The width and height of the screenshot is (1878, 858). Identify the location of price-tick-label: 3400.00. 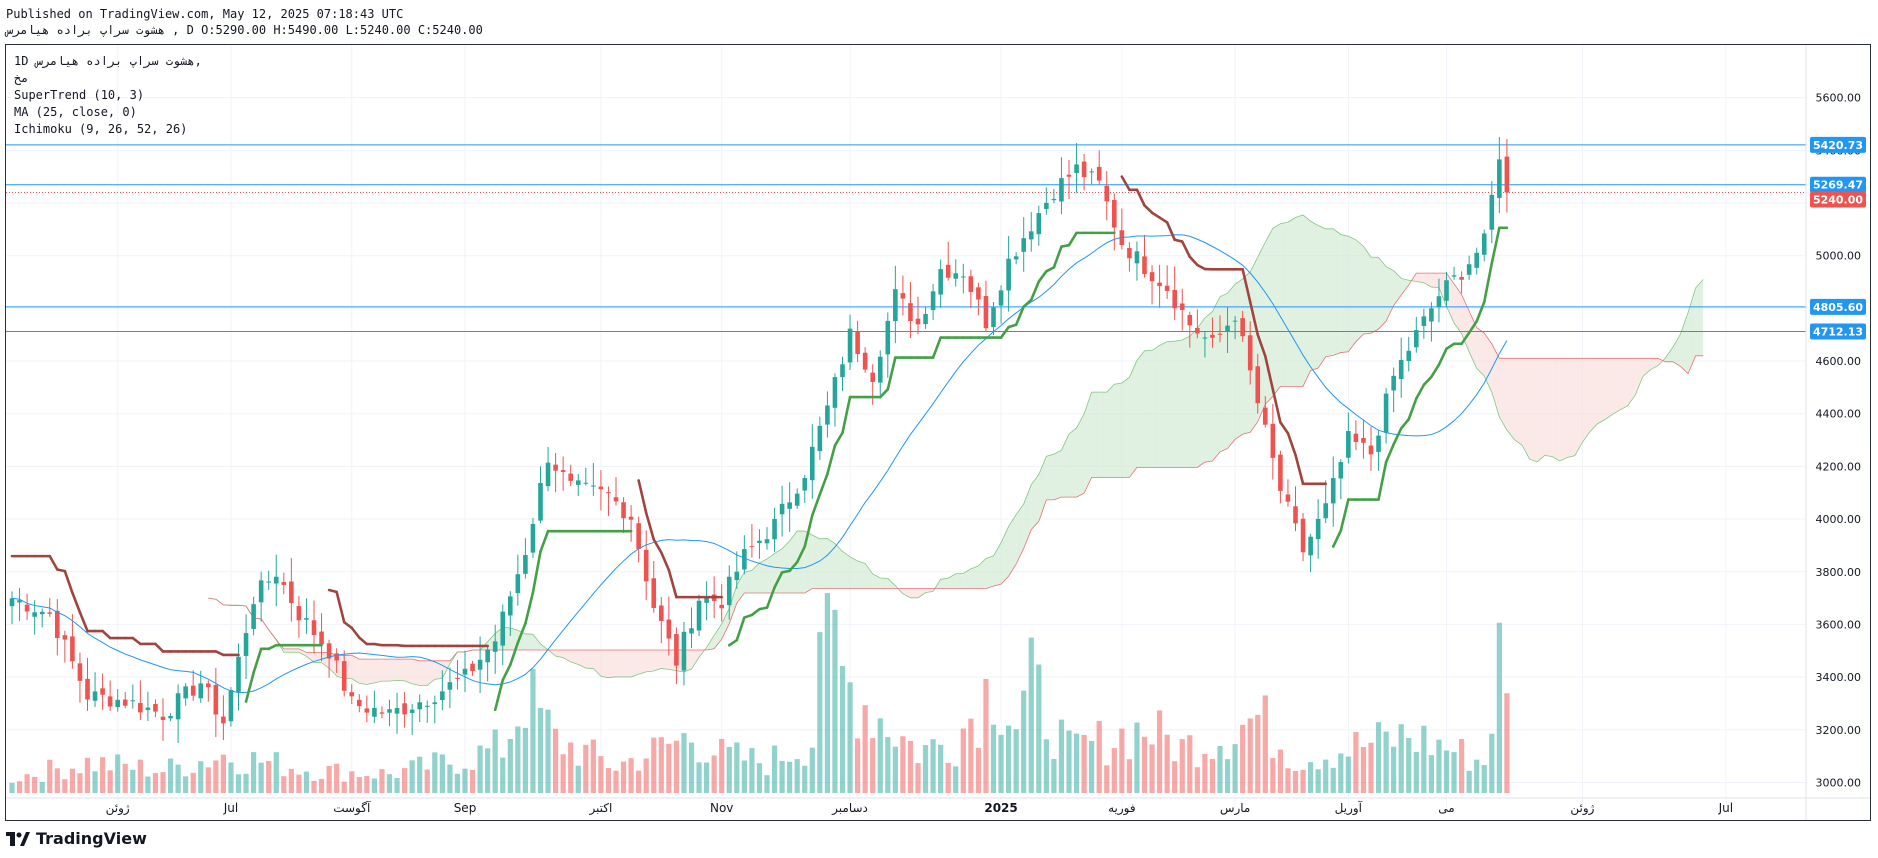
(1839, 677).